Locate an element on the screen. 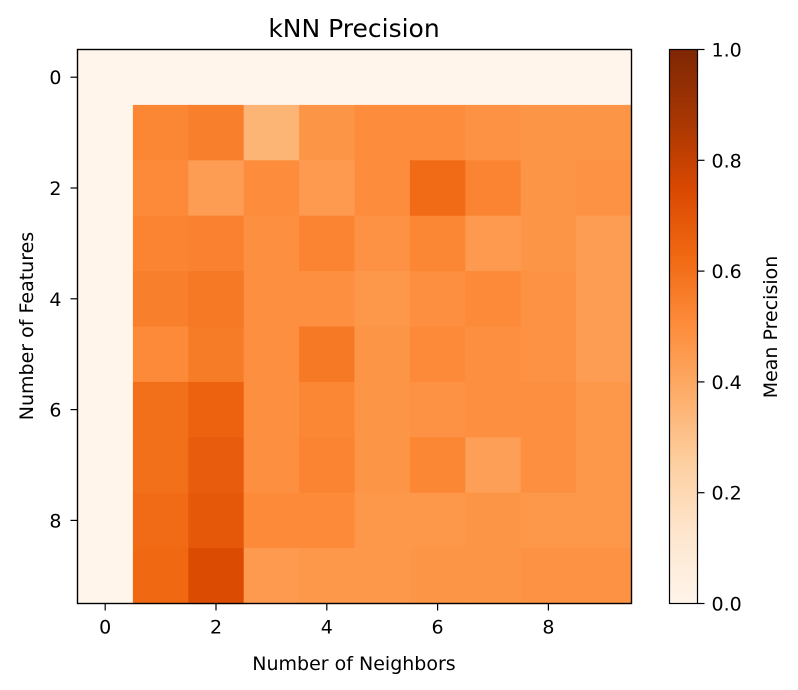 The width and height of the screenshot is (798, 690). x-tick-label: 2 is located at coordinates (216, 628).